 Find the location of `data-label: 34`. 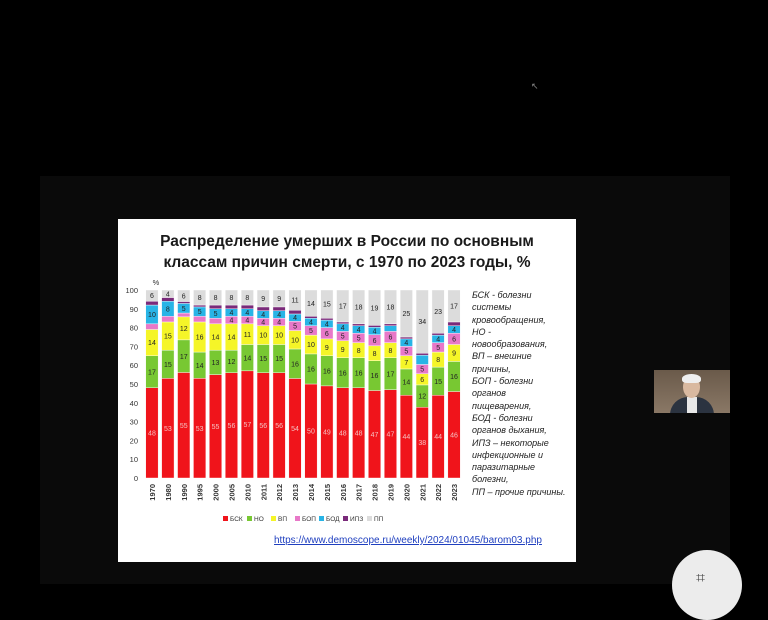

data-label: 34 is located at coordinates (422, 322).